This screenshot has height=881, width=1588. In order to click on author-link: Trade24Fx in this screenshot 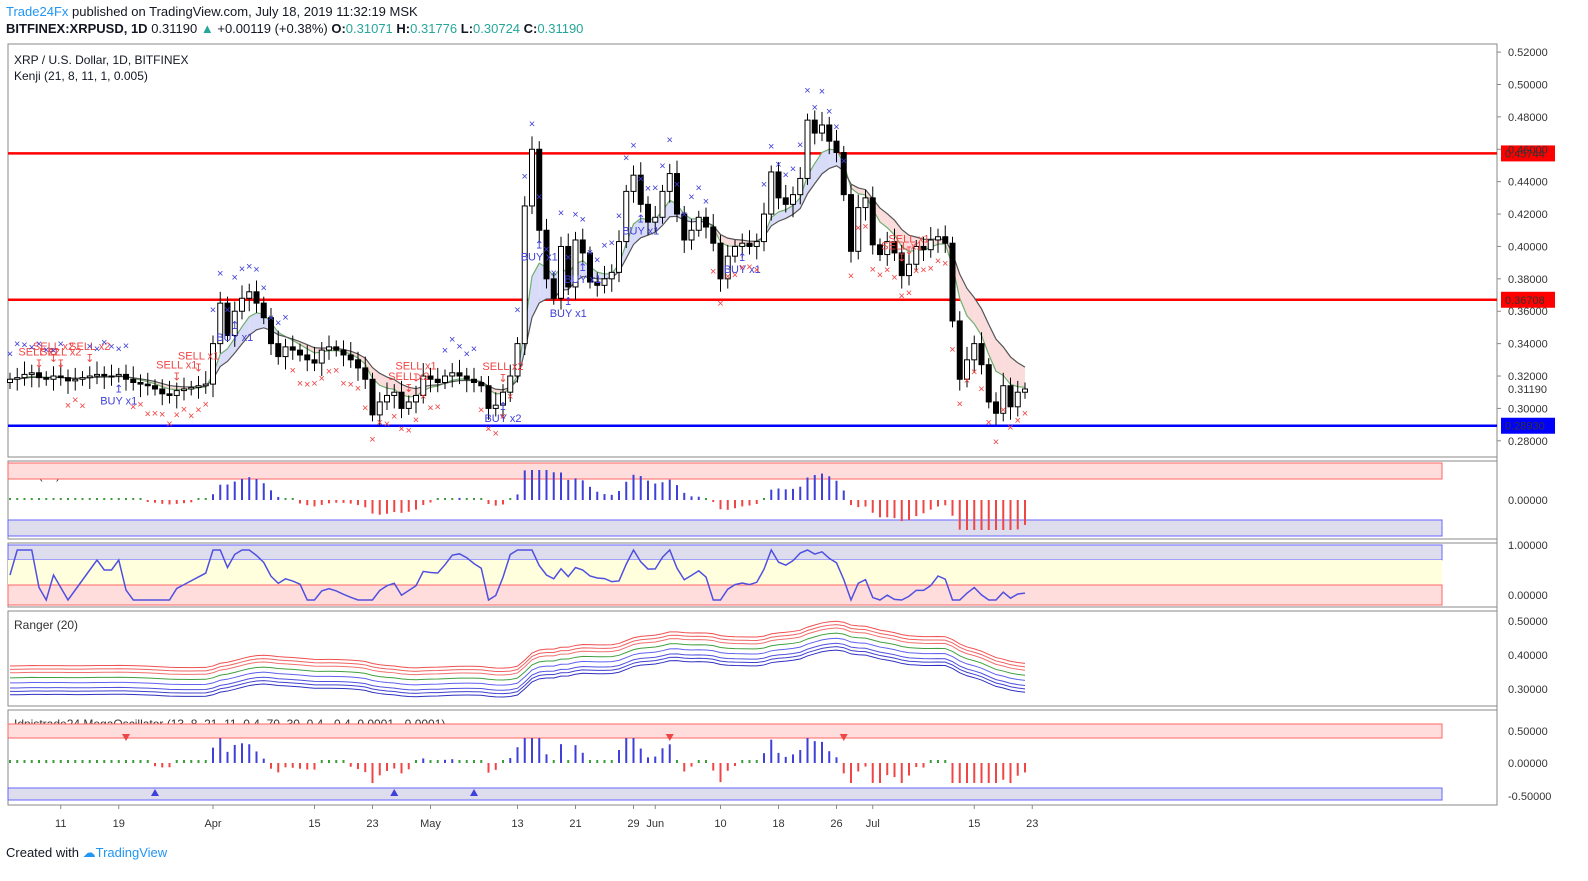, I will do `click(37, 11)`.